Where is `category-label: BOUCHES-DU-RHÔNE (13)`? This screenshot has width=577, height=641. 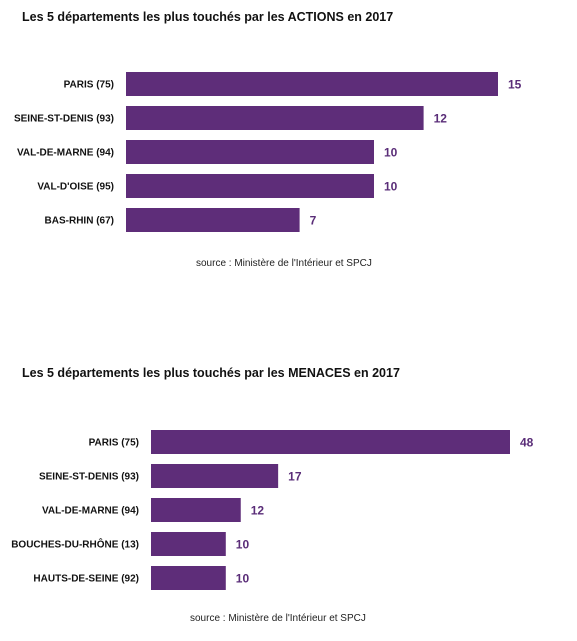
category-label: BOUCHES-DU-RHÔNE (13) is located at coordinates (75, 544).